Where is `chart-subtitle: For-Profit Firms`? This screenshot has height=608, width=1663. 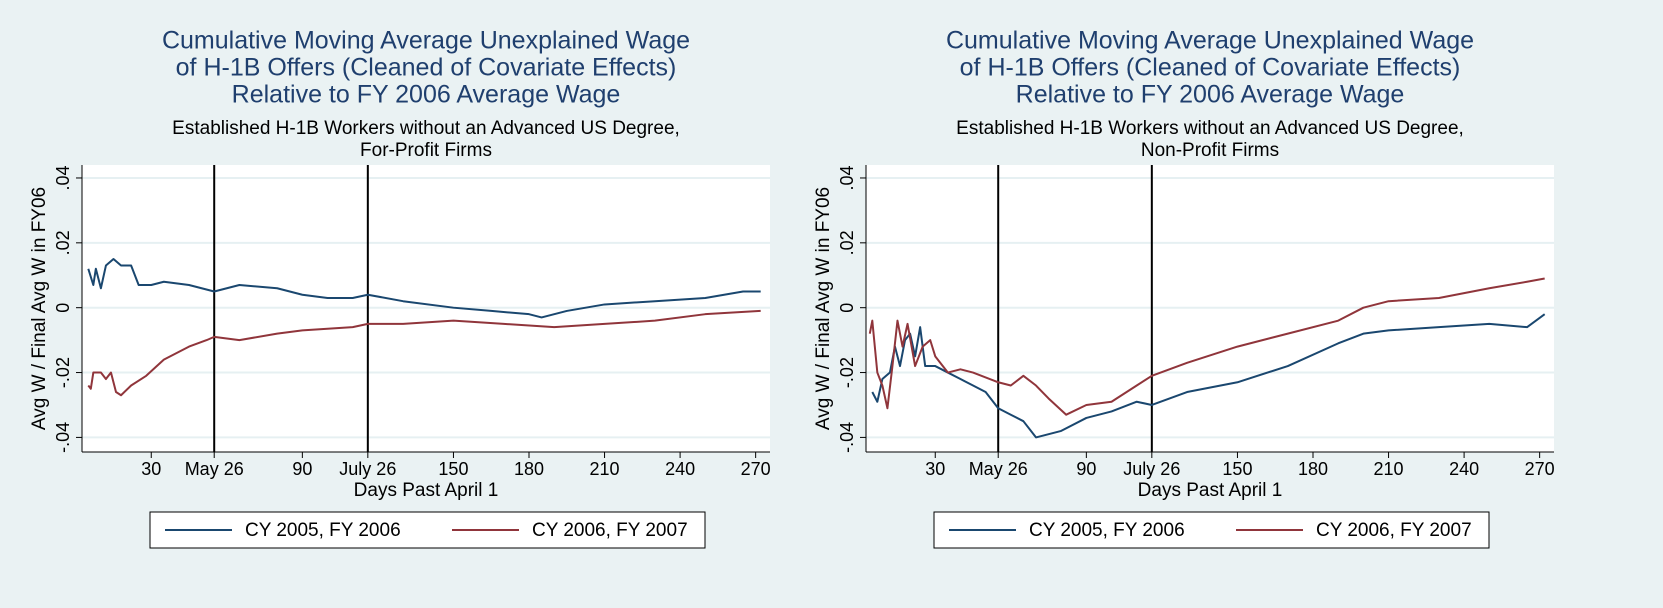 chart-subtitle: For-Profit Firms is located at coordinates (426, 150).